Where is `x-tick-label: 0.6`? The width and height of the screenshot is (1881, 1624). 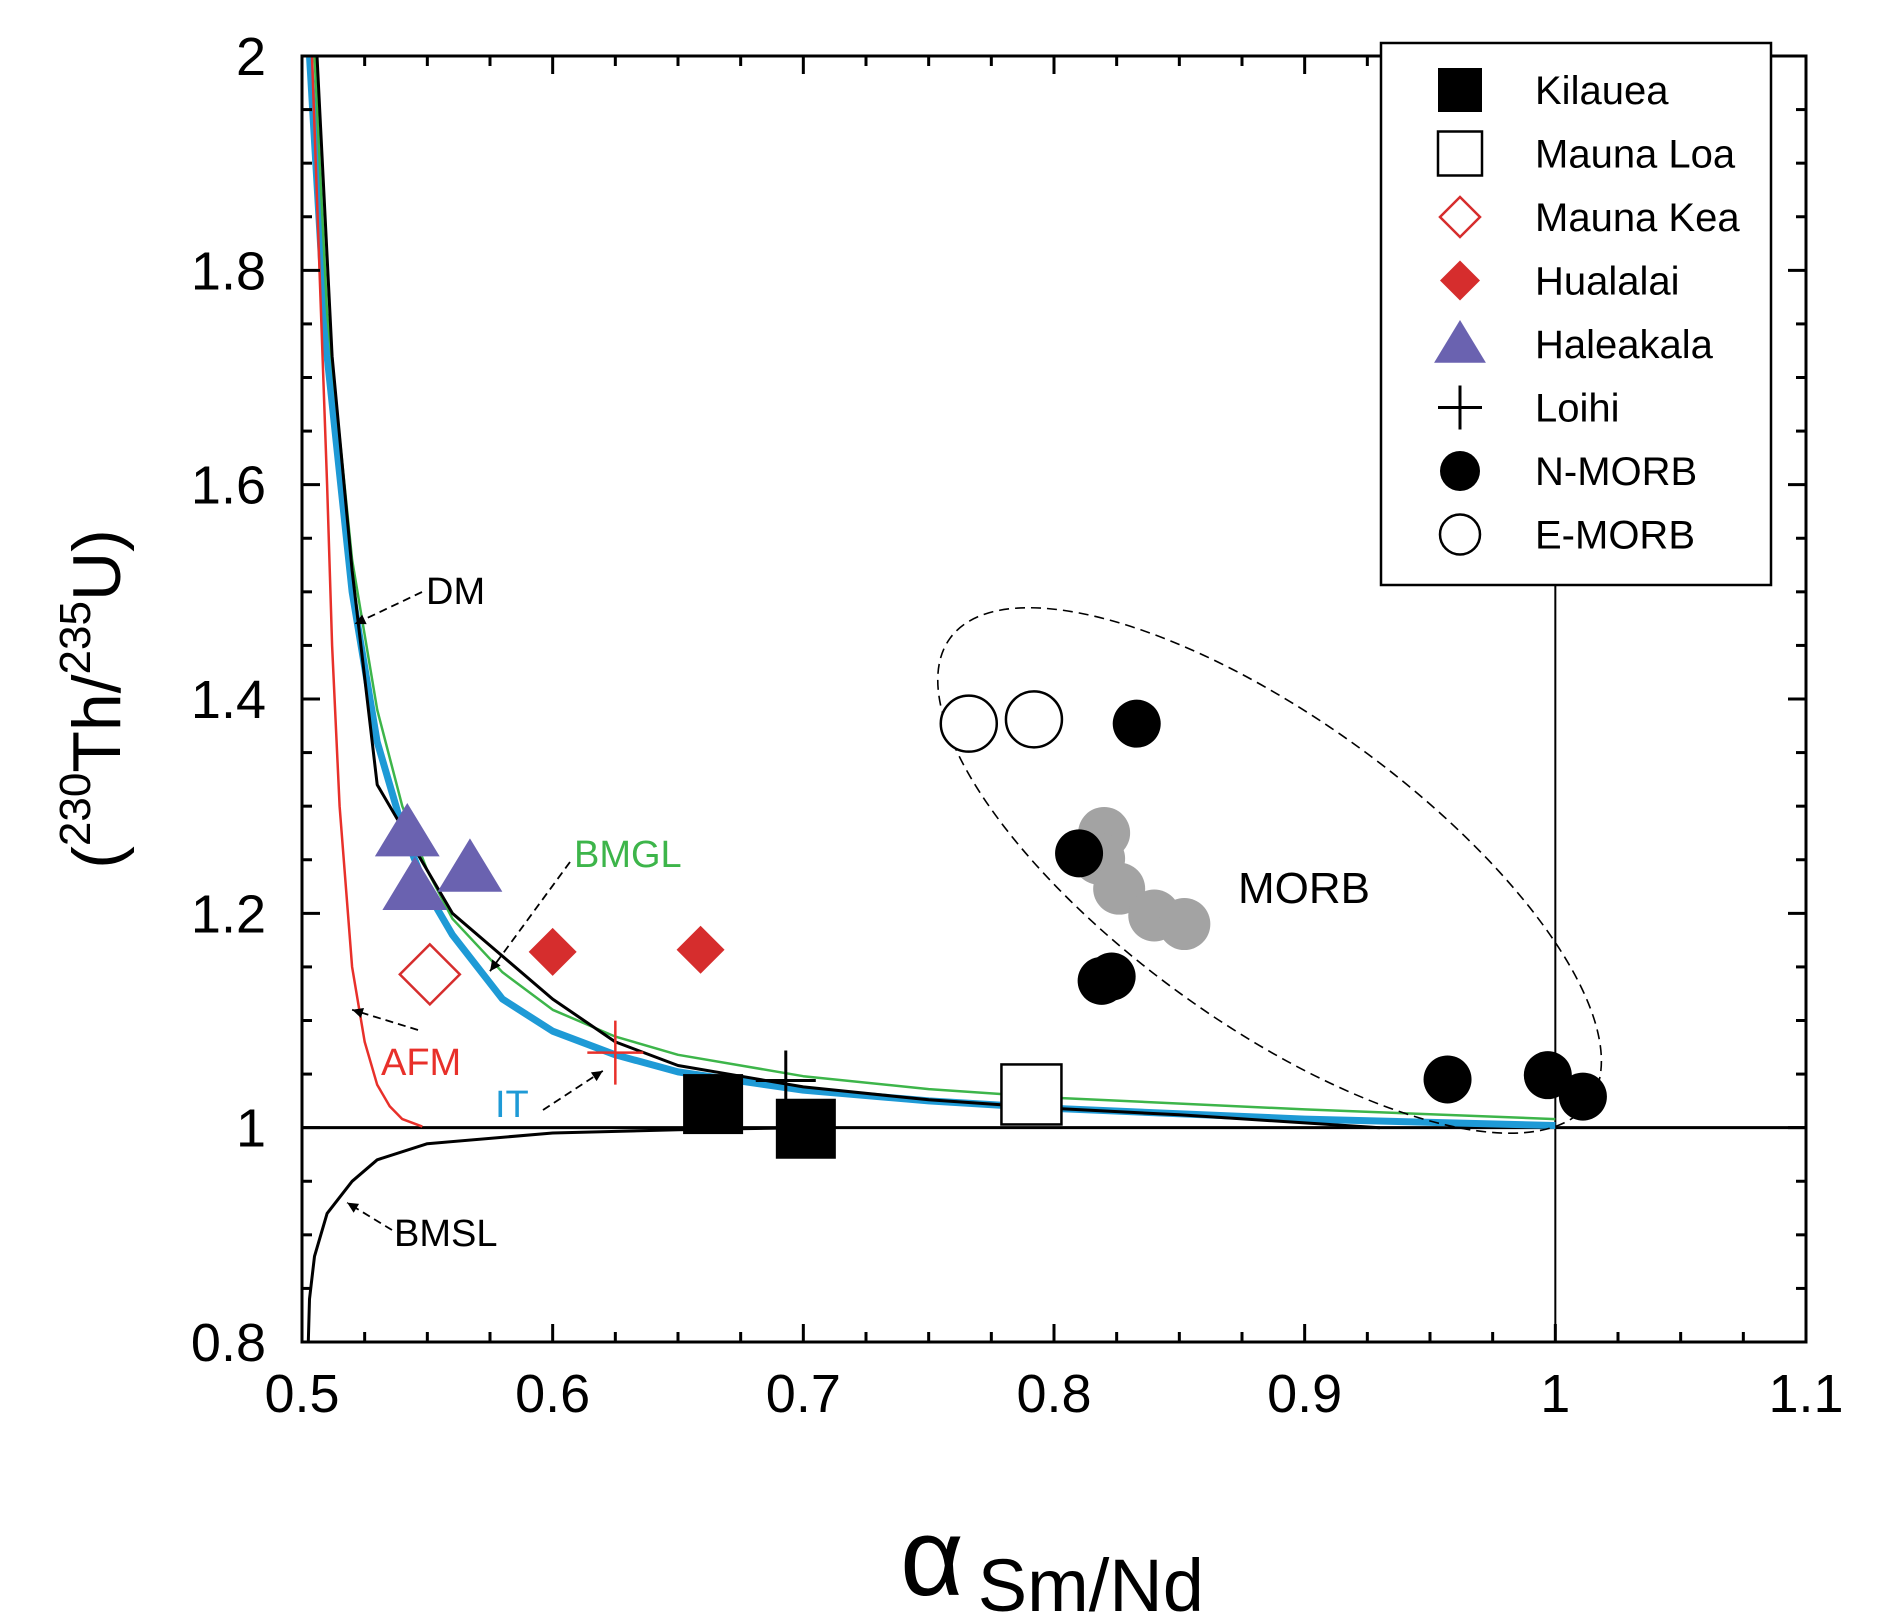 x-tick-label: 0.6 is located at coordinates (552, 1394).